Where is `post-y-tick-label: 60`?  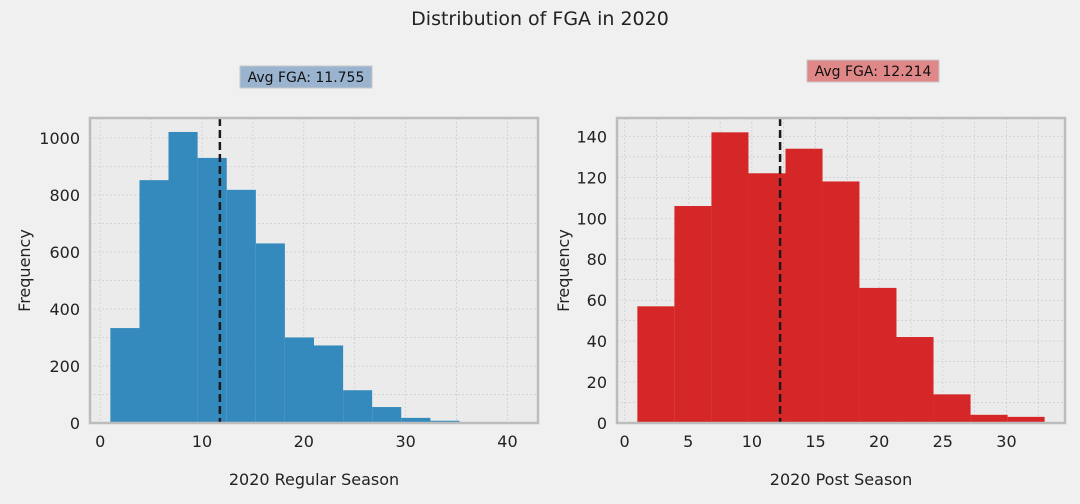 post-y-tick-label: 60 is located at coordinates (597, 300).